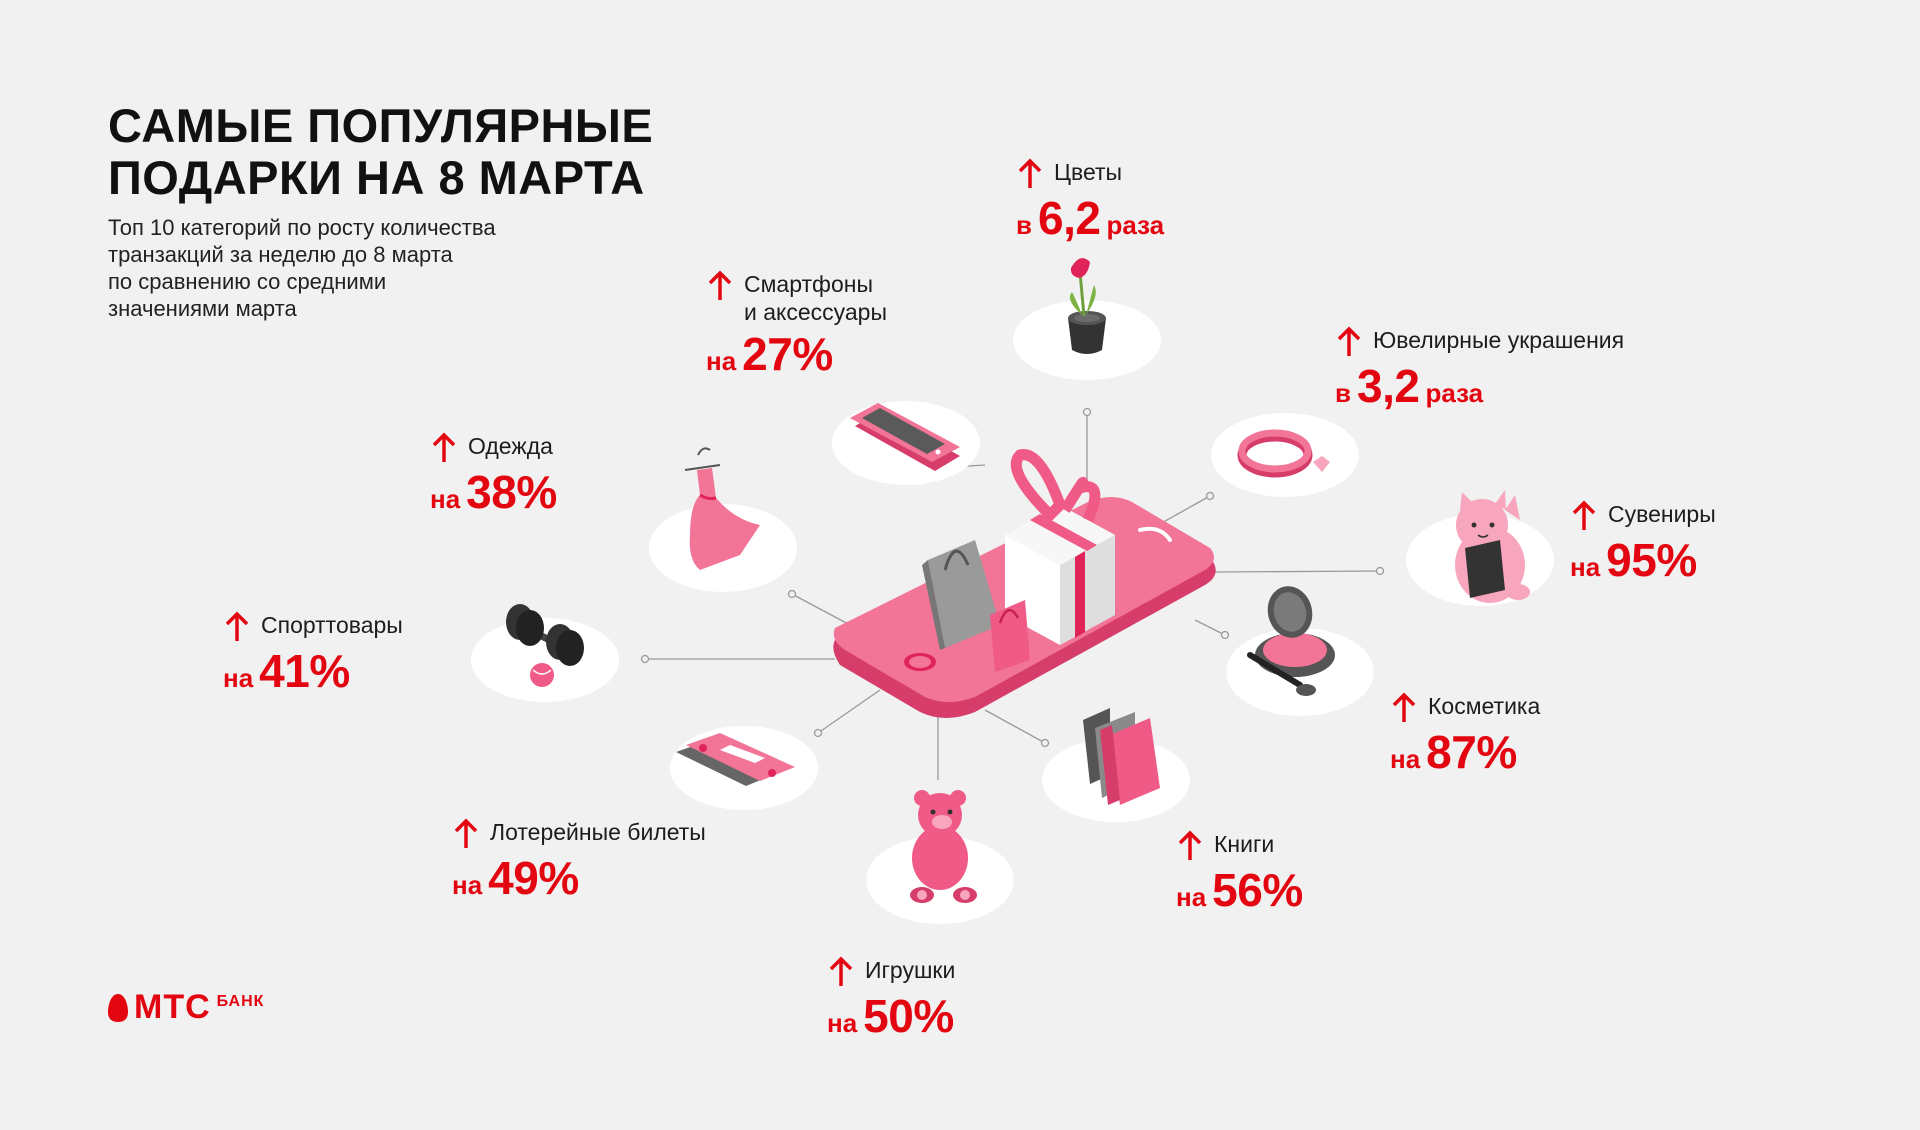  I want to click on value-number: 50%, so click(908, 1016).